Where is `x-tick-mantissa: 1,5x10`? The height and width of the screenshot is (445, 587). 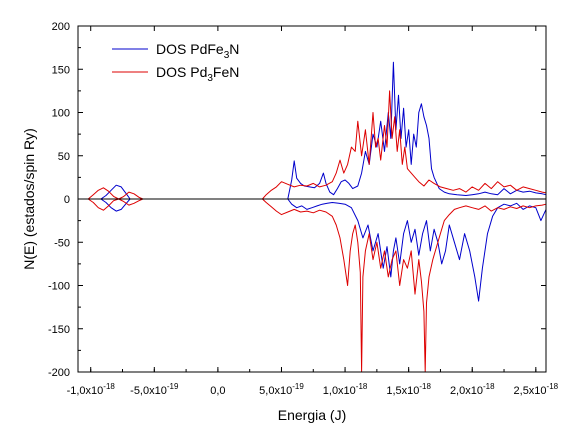
x-tick-mantissa: 1,5x10 is located at coordinates (402, 391).